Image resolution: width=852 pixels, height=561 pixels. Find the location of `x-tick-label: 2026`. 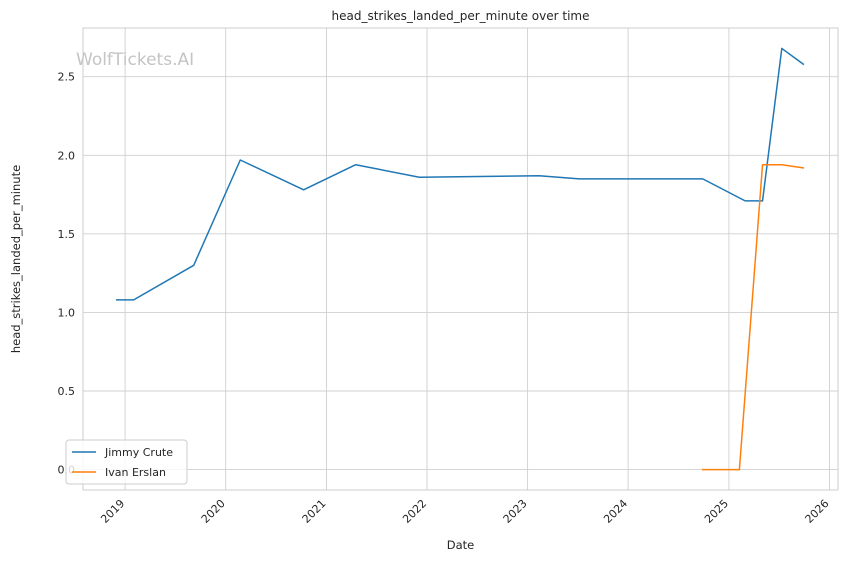

x-tick-label: 2026 is located at coordinates (817, 511).